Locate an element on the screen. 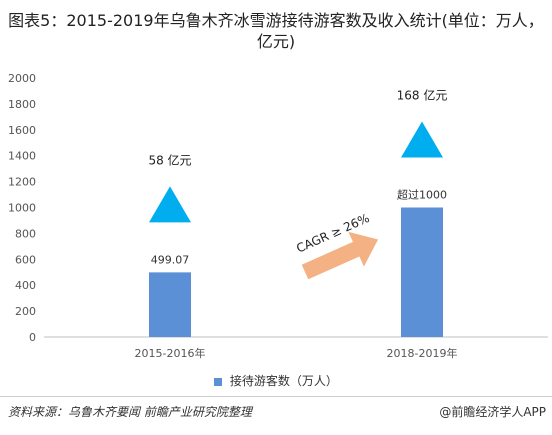 The width and height of the screenshot is (552, 435). y-tick-label: 1000 is located at coordinates (22, 208).